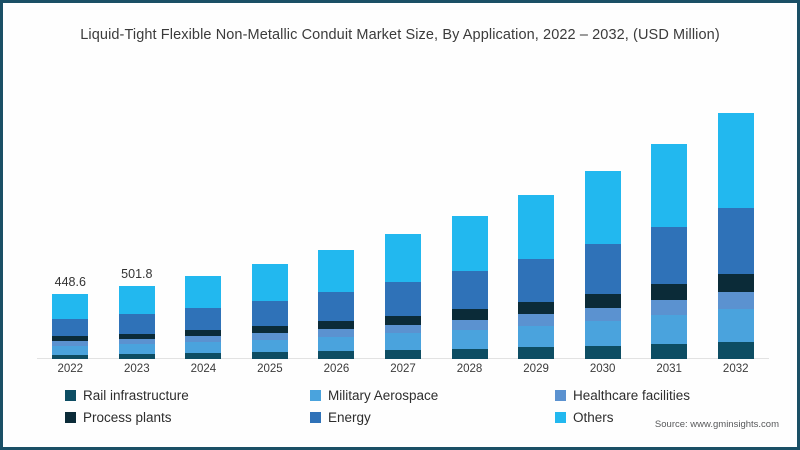  I want to click on bar-2027, so click(403, 296).